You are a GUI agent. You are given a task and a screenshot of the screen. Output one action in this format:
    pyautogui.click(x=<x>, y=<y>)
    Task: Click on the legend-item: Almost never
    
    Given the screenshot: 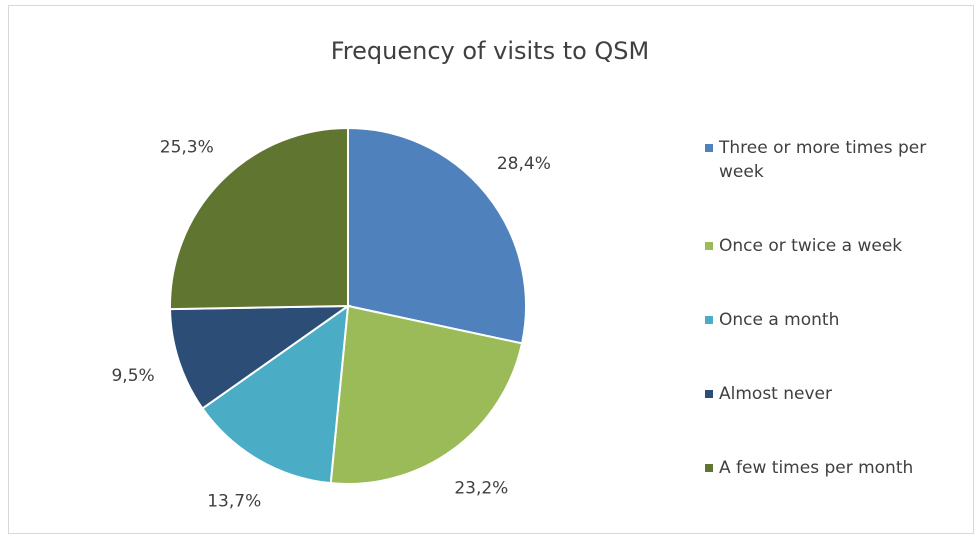 What is the action you would take?
    pyautogui.click(x=835, y=394)
    